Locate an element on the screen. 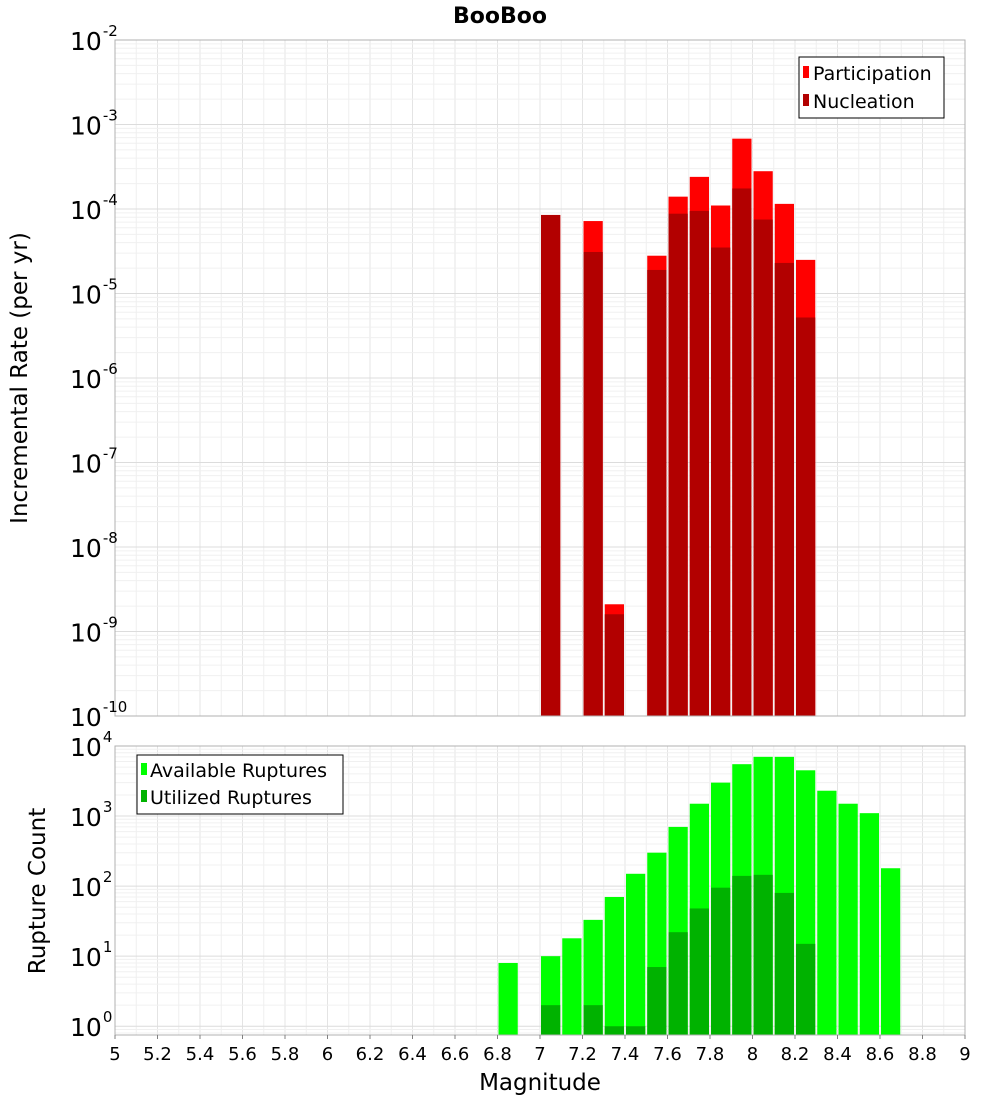  y-tick-label: 10⁻⁵ is located at coordinates (94, 293).